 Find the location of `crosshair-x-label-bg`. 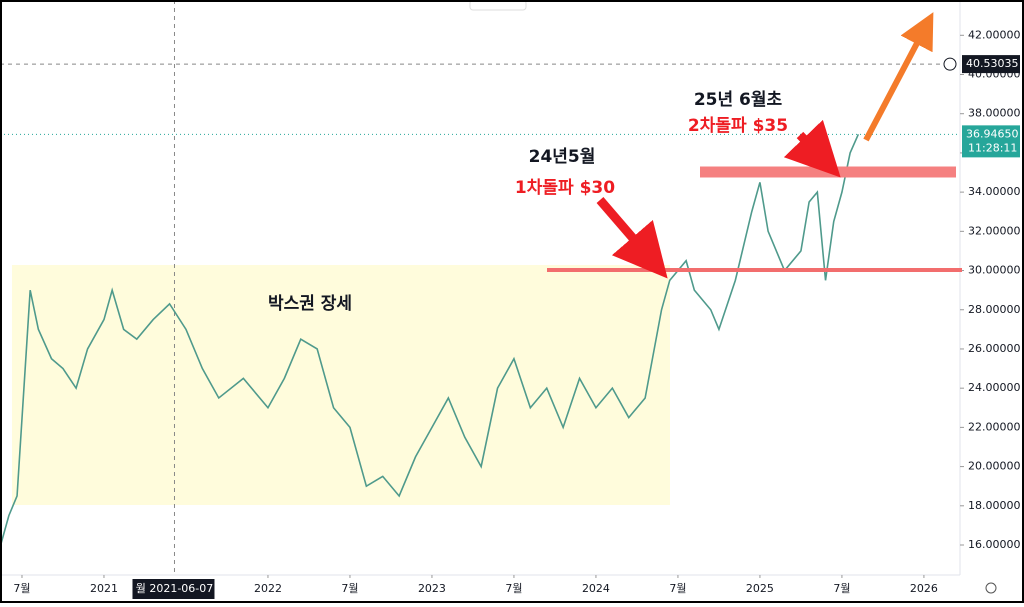

crosshair-x-label-bg is located at coordinates (173, 589).